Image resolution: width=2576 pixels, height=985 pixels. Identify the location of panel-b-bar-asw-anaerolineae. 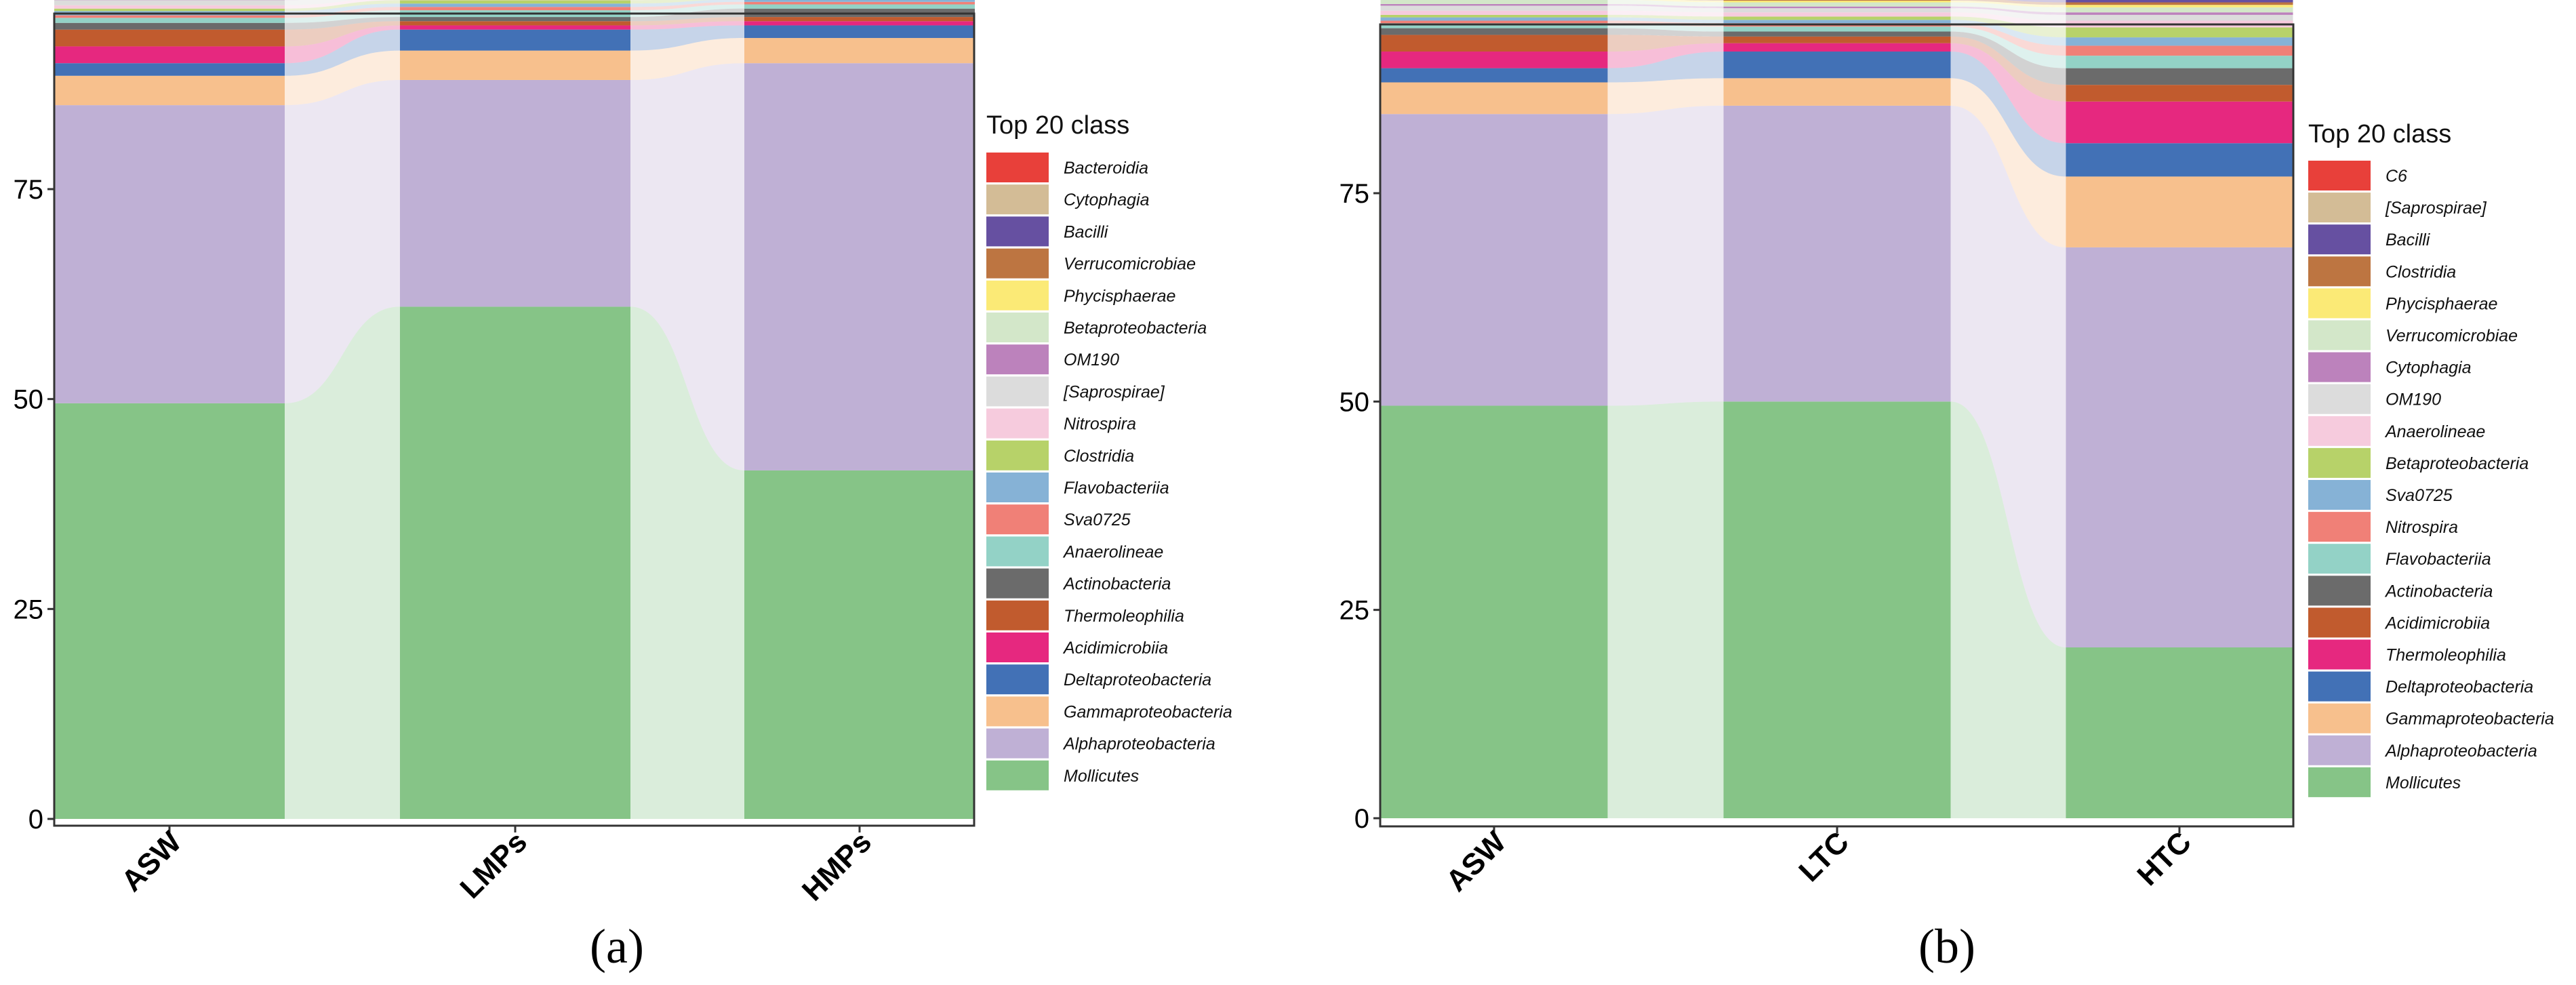
(1494, 12).